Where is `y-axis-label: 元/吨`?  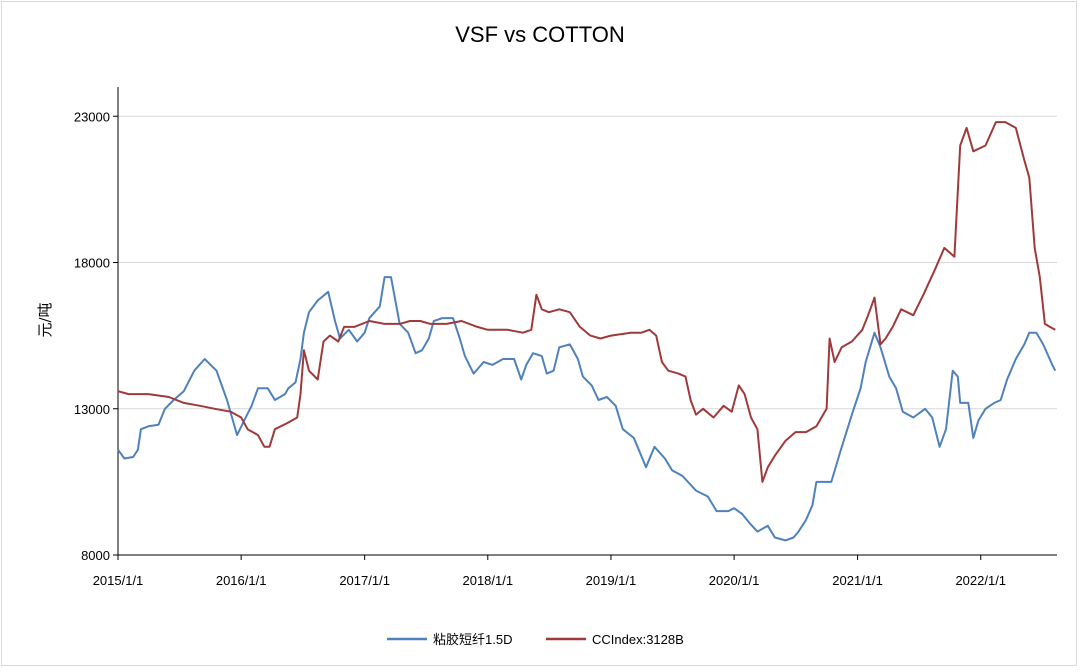
y-axis-label: 元/吨 is located at coordinates (45, 319).